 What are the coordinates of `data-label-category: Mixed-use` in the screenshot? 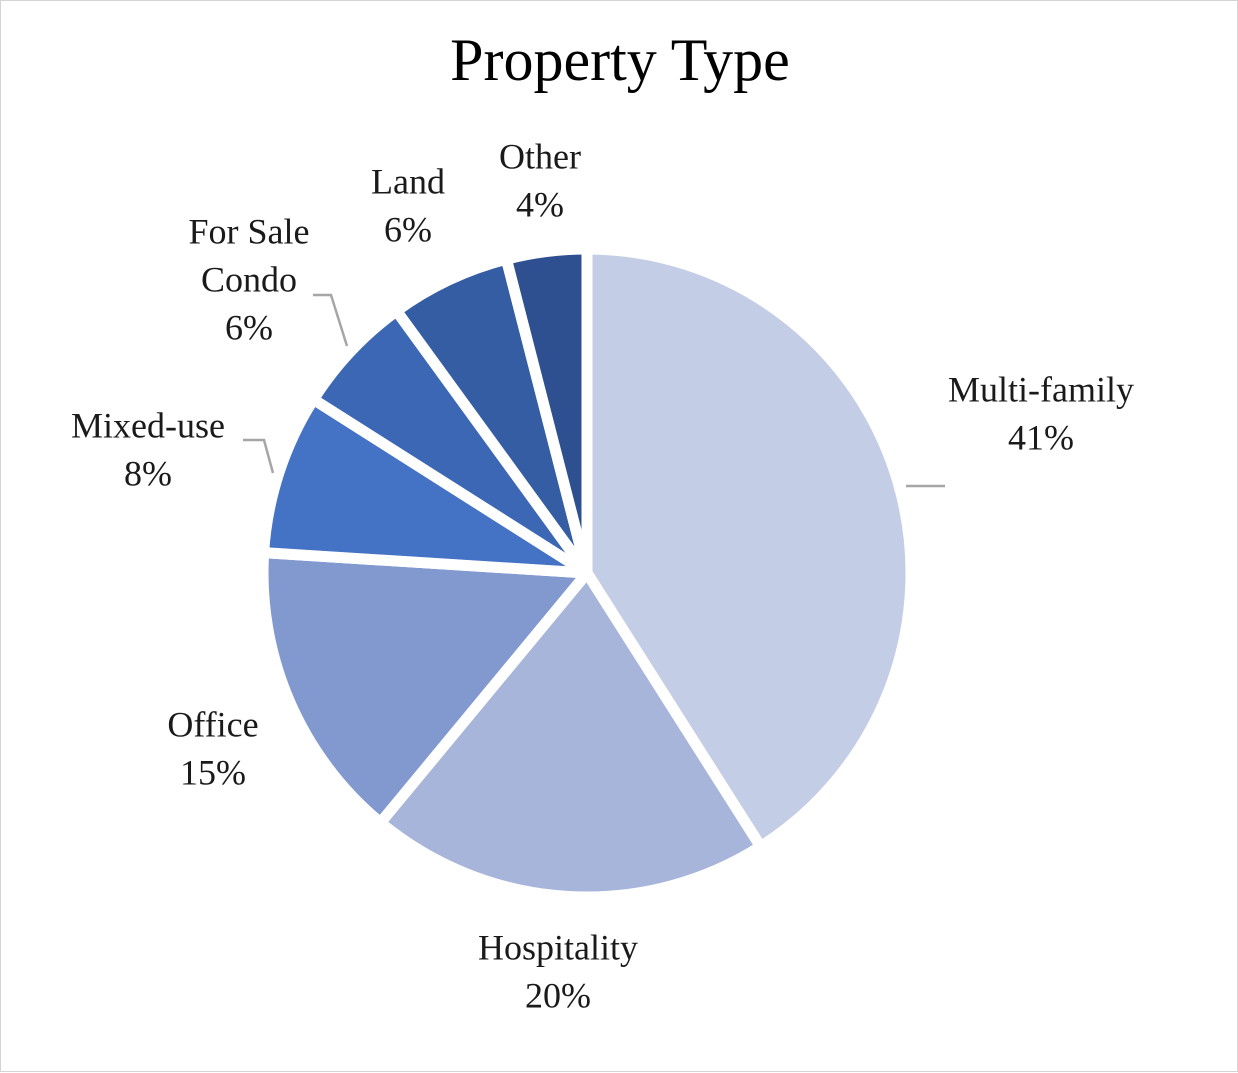 It's located at (148, 425).